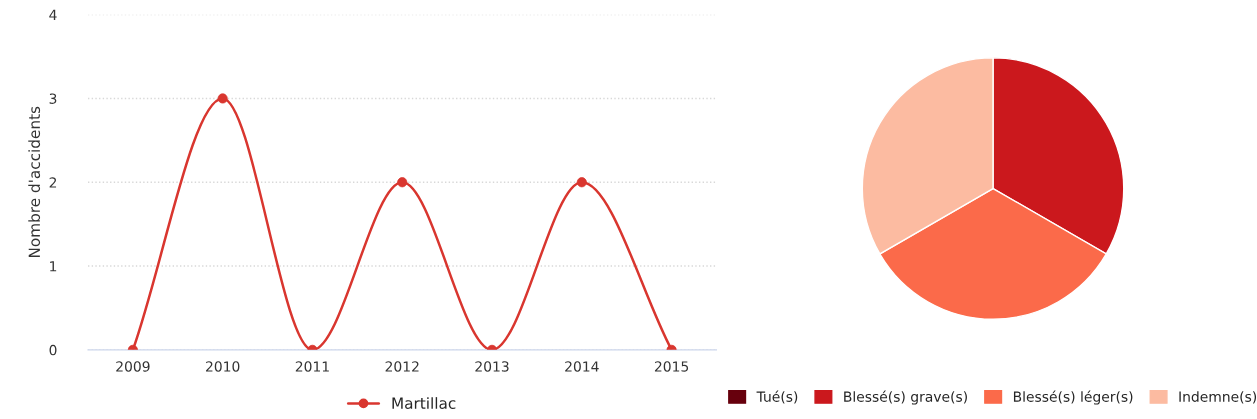  Describe the element at coordinates (905, 397) in the screenshot. I see `legend-label: Blessé(s) grave(s)` at that location.